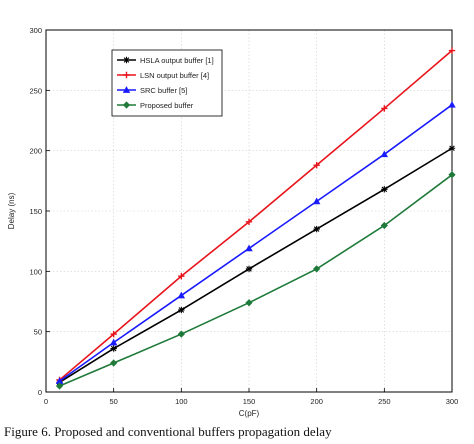 The height and width of the screenshot is (444, 474). Describe the element at coordinates (35, 30) in the screenshot. I see `y-tick-label: 300` at that location.